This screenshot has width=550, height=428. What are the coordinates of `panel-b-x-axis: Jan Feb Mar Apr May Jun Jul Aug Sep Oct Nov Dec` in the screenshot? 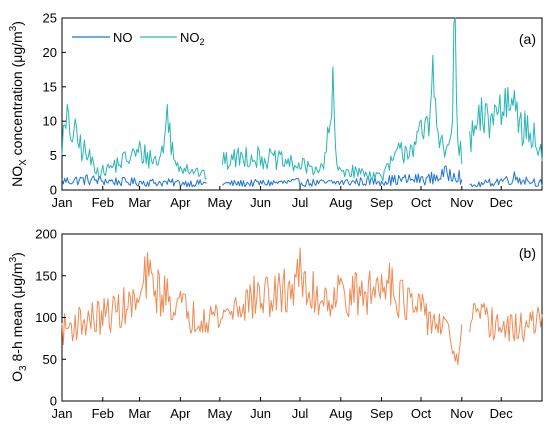 It's located at (283, 409).